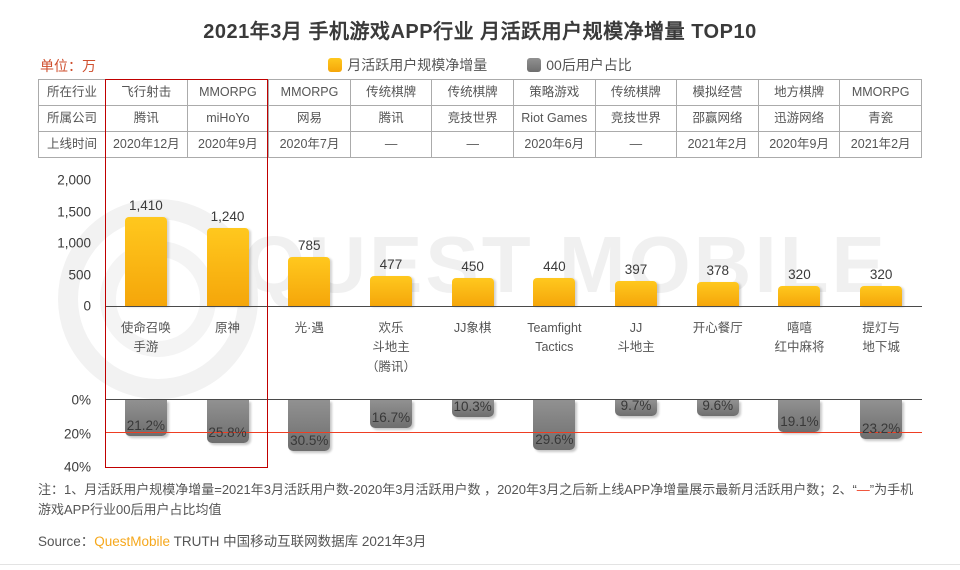 The height and width of the screenshot is (570, 960). What do you see at coordinates (66, 541) in the screenshot?
I see `source-prefix: Source：` at bounding box center [66, 541].